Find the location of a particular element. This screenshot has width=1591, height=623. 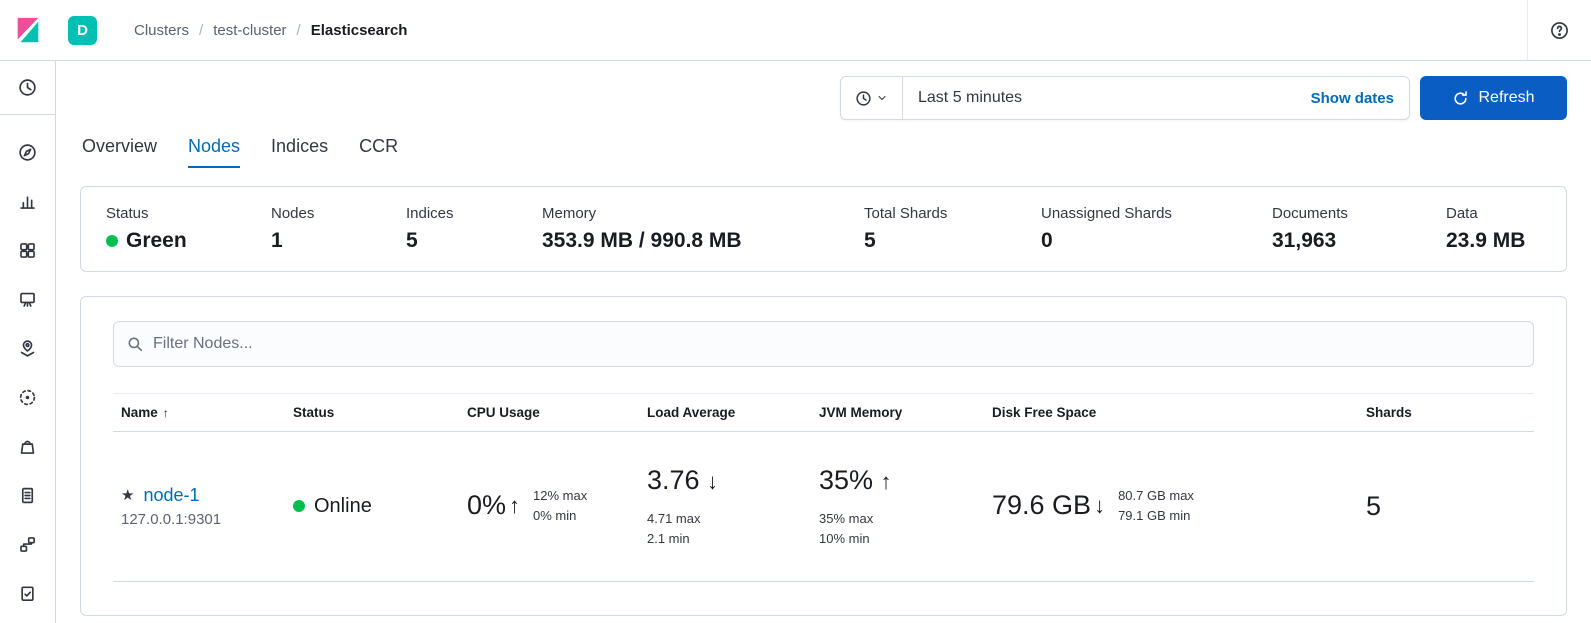

shards-value: 5 is located at coordinates (1374, 505).